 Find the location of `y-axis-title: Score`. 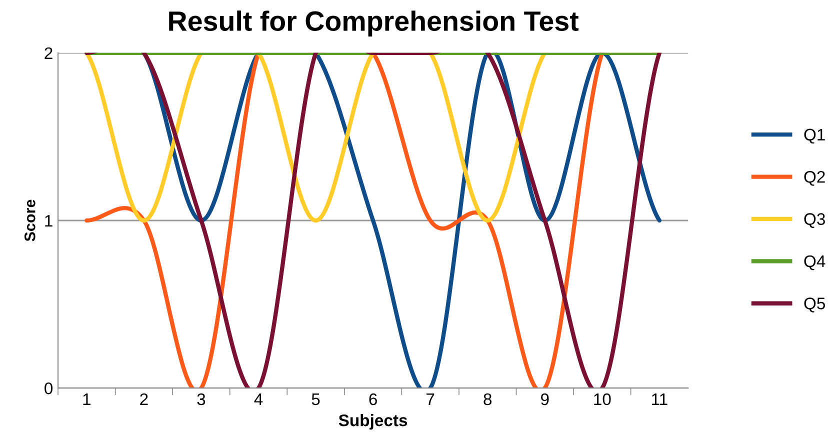

y-axis-title: Score is located at coordinates (30, 221).